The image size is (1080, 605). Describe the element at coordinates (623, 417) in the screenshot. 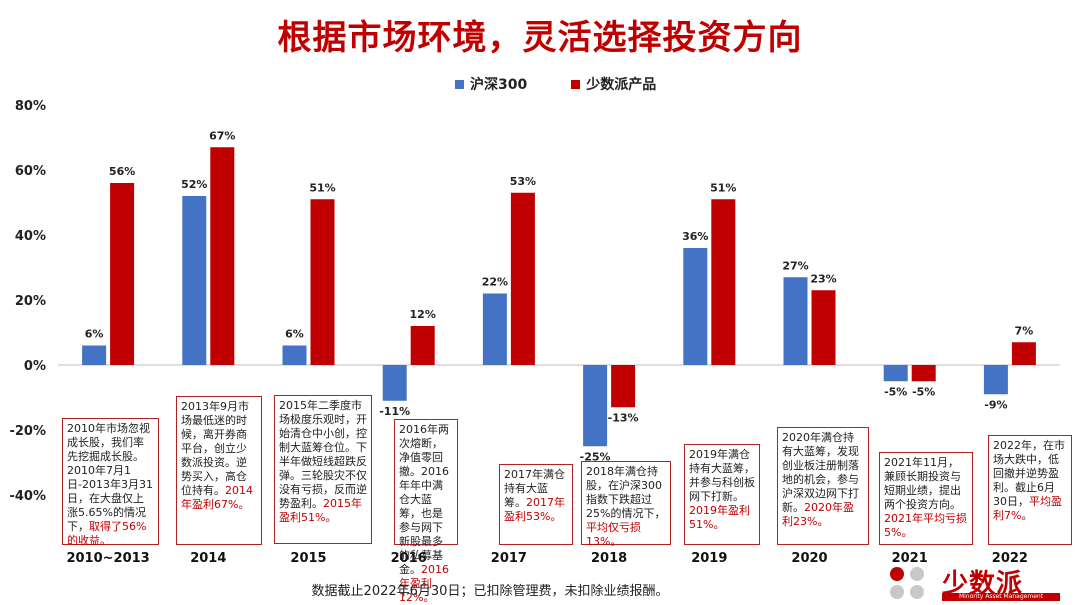

I see `data-label: -13%` at that location.